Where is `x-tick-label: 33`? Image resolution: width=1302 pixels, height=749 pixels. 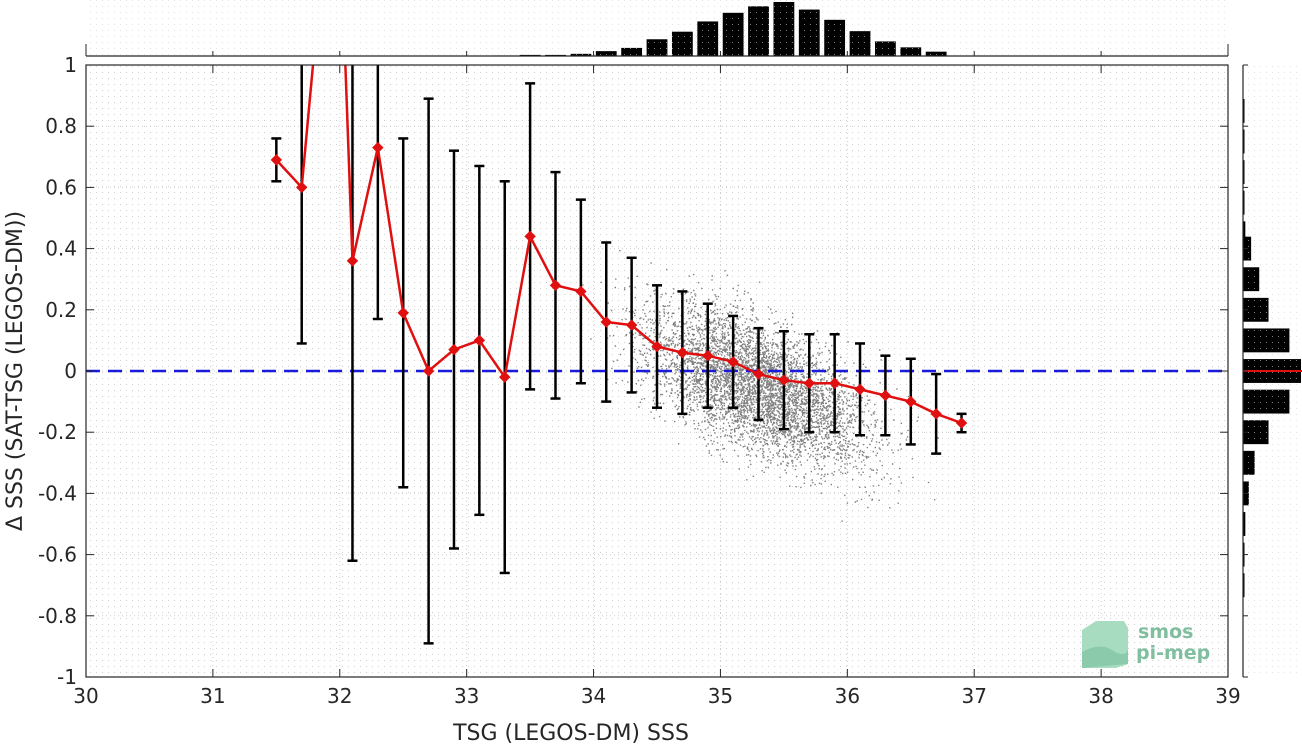 x-tick-label: 33 is located at coordinates (466, 696).